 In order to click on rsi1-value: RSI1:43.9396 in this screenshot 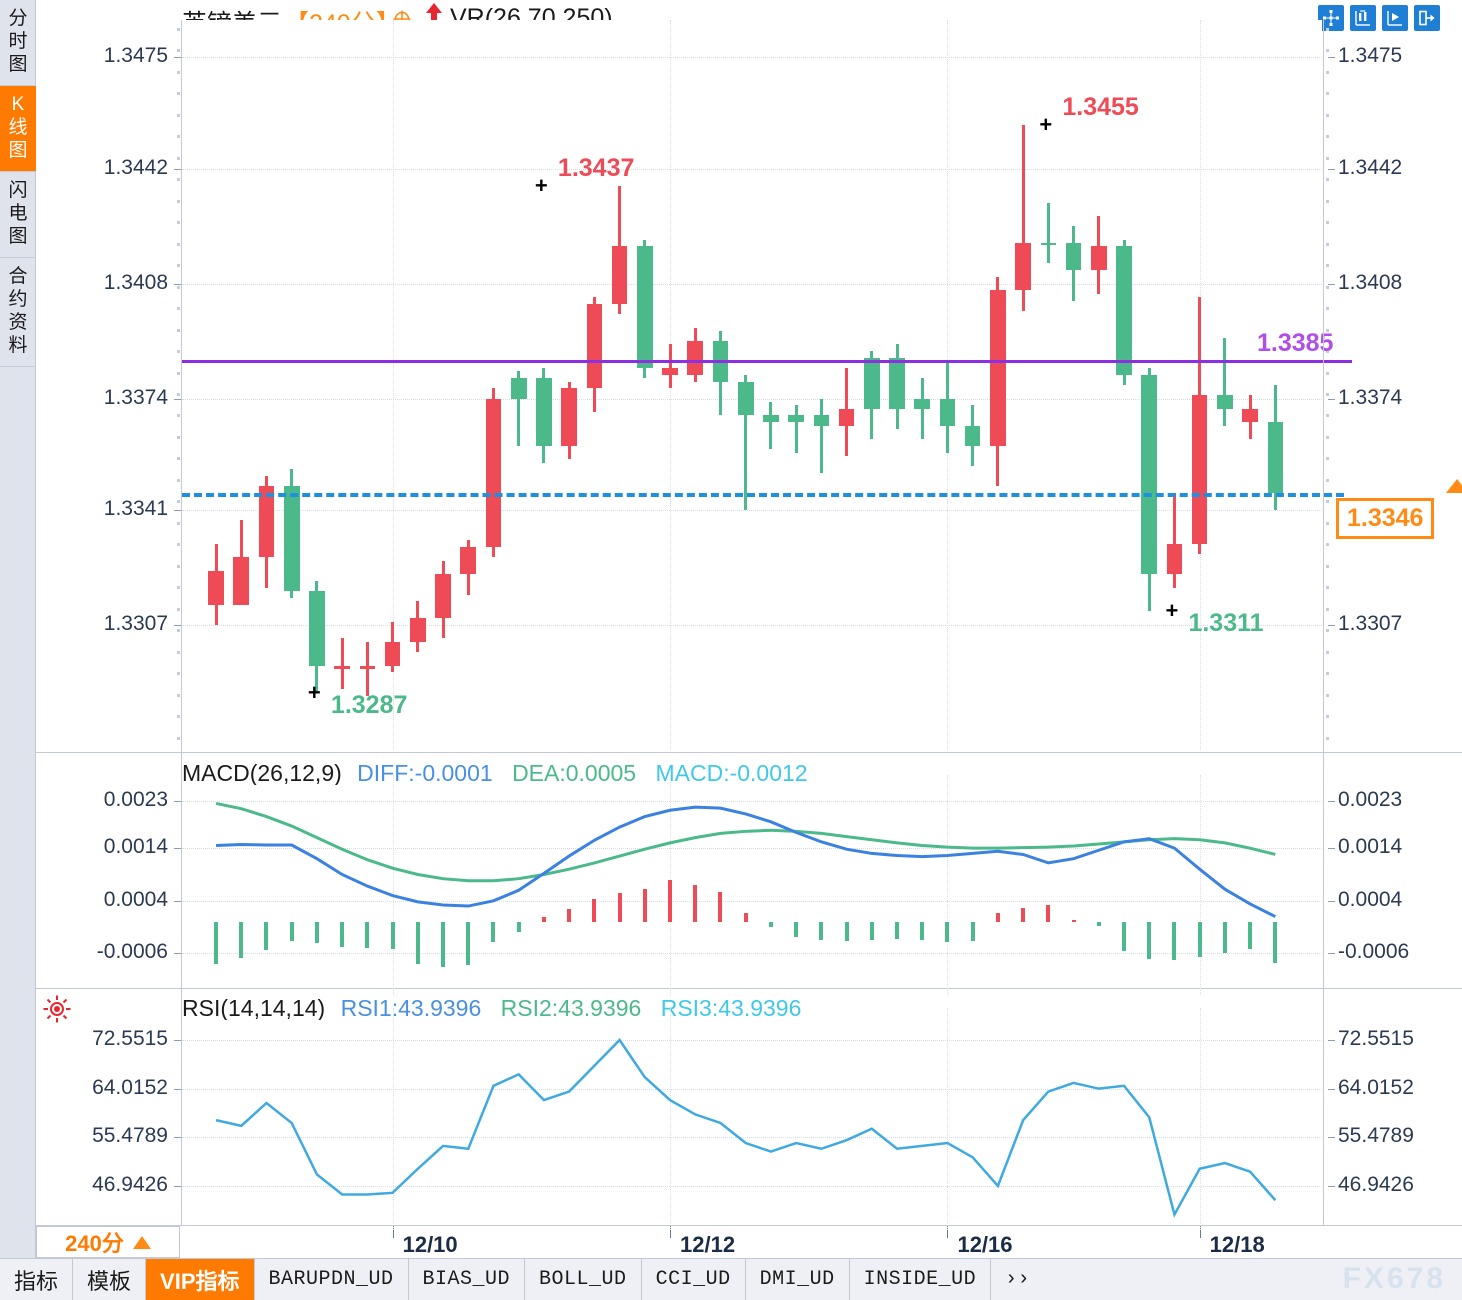, I will do `click(411, 1008)`.